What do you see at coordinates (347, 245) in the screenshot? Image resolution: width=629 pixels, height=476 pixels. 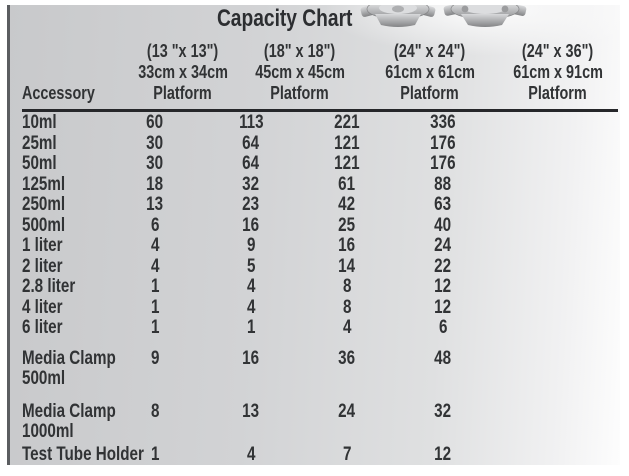 I see `capacity-value-cell-24x24: 16` at bounding box center [347, 245].